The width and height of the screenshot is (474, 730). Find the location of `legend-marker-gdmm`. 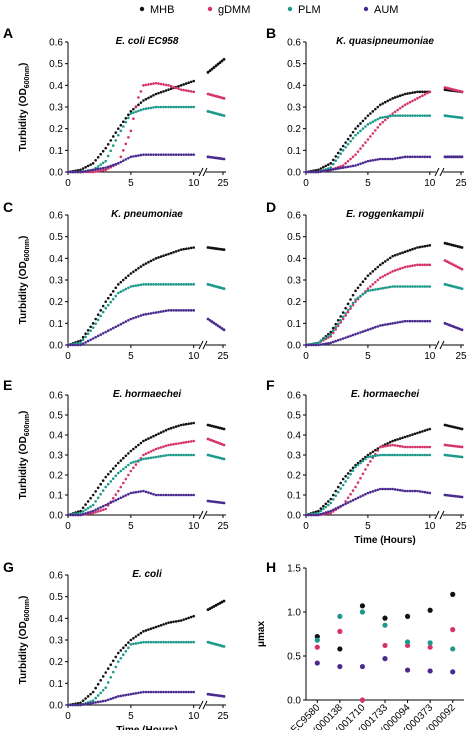

legend-marker-gdmm is located at coordinates (210, 9).